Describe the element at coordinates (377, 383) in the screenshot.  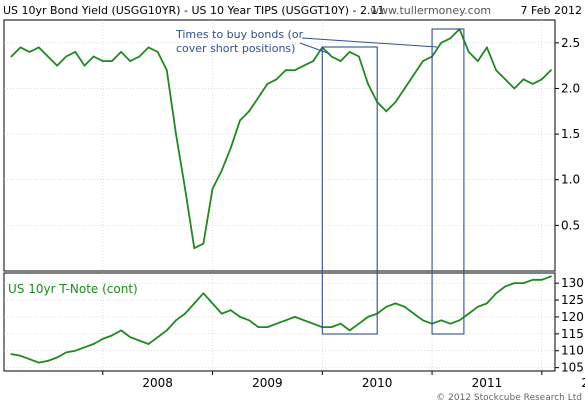
I see `x-tick-label: 2010` at that location.